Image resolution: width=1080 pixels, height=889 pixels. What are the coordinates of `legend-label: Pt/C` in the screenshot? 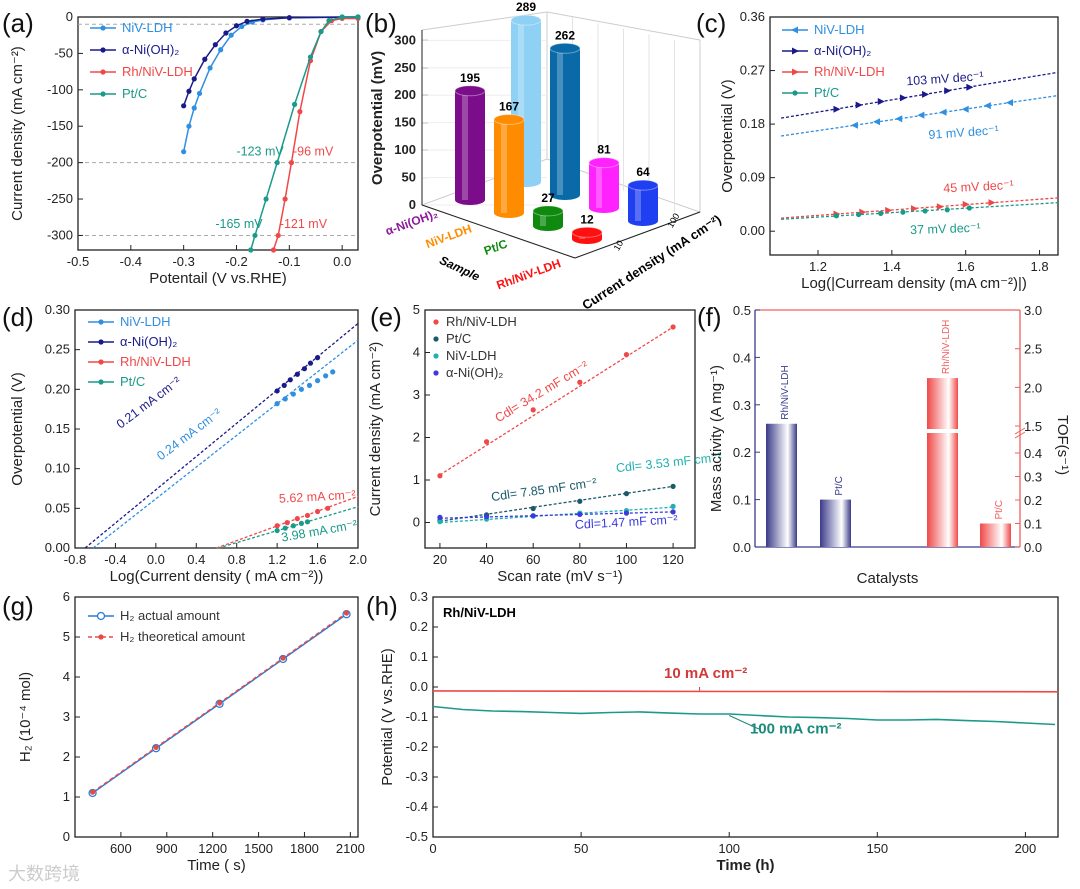 It's located at (134, 93).